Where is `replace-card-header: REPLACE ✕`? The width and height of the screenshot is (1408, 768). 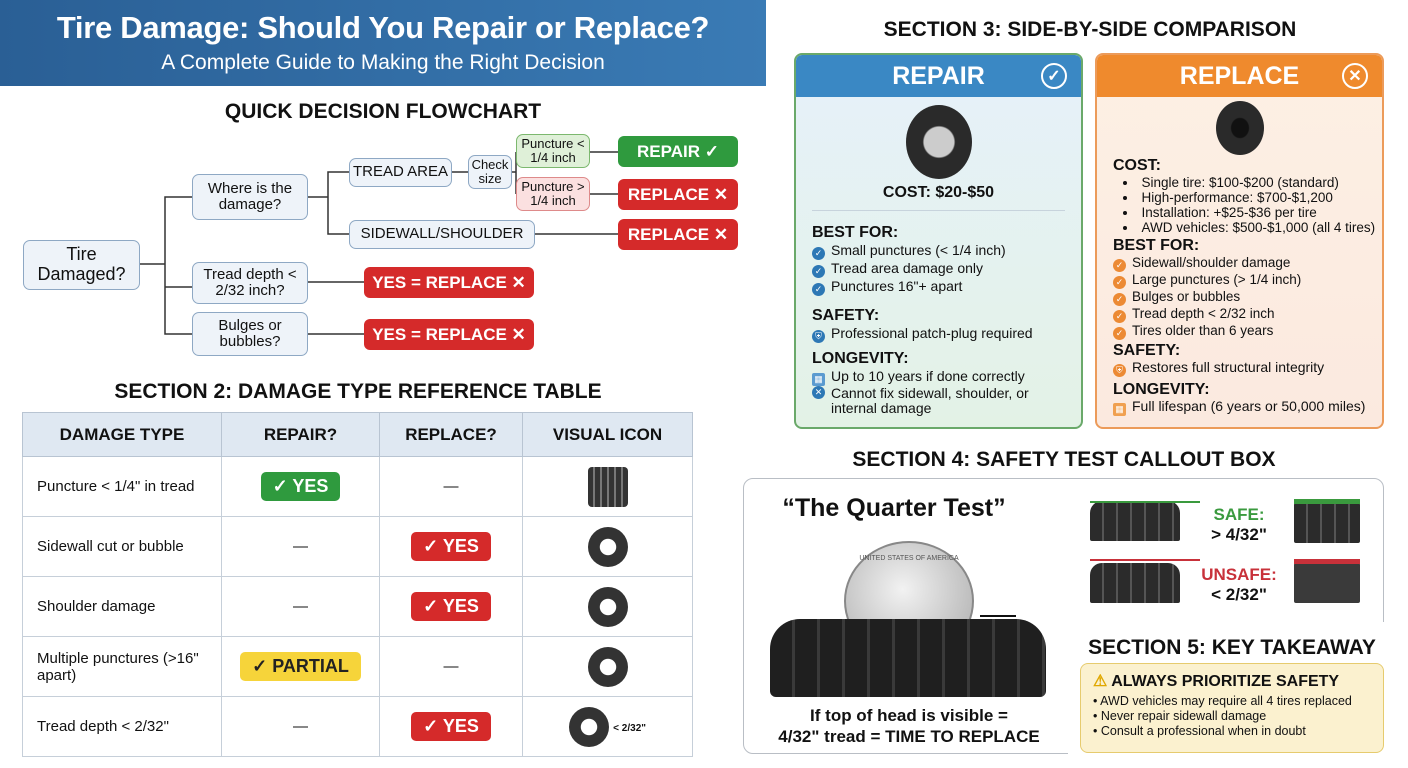 replace-card-header: REPLACE ✕ is located at coordinates (1239, 76).